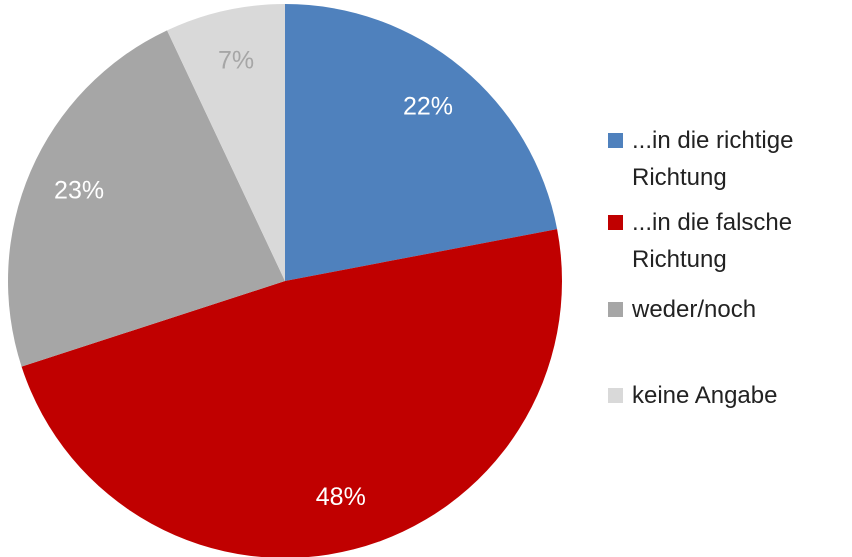 Image resolution: width=852 pixels, height=557 pixels. I want to click on legend-label: ...in die richtige Richtung, so click(713, 159).